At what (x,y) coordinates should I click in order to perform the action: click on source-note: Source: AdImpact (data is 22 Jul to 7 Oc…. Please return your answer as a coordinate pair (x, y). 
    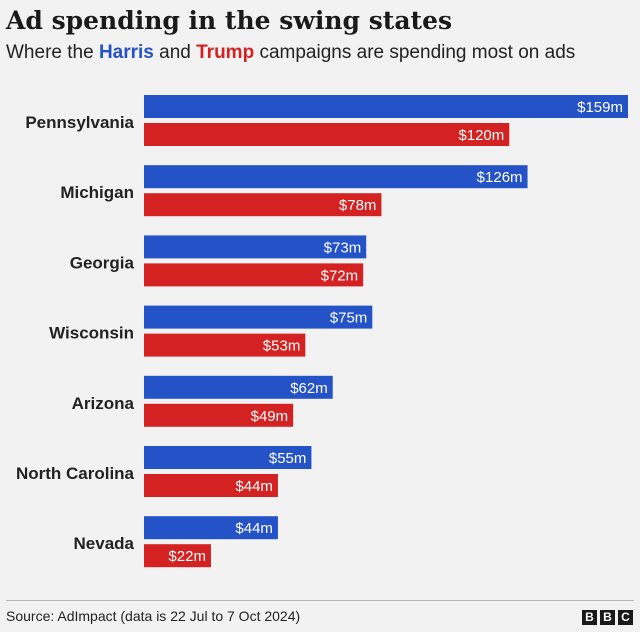
    Looking at the image, I should click on (153, 616).